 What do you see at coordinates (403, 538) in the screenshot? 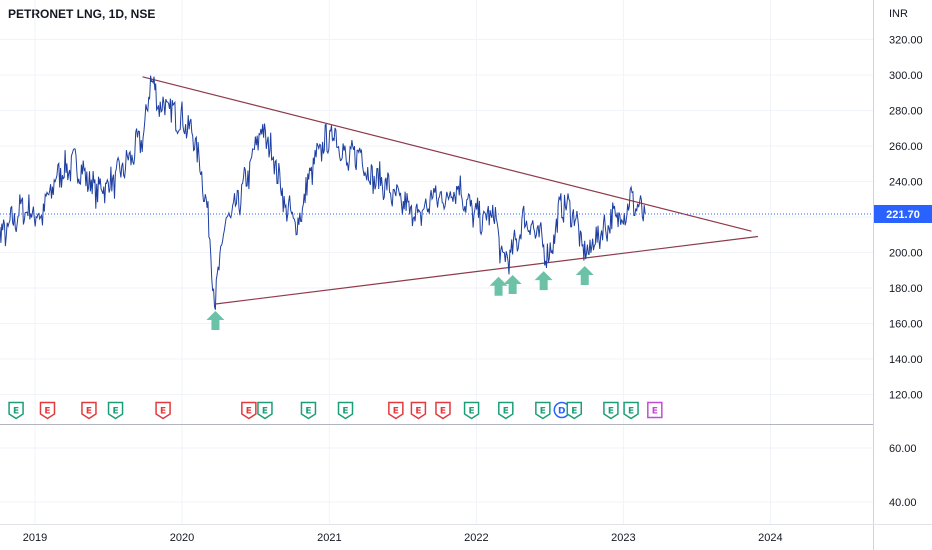
I see `time-axis: 2019 2020 2021 2022 2023 2024` at bounding box center [403, 538].